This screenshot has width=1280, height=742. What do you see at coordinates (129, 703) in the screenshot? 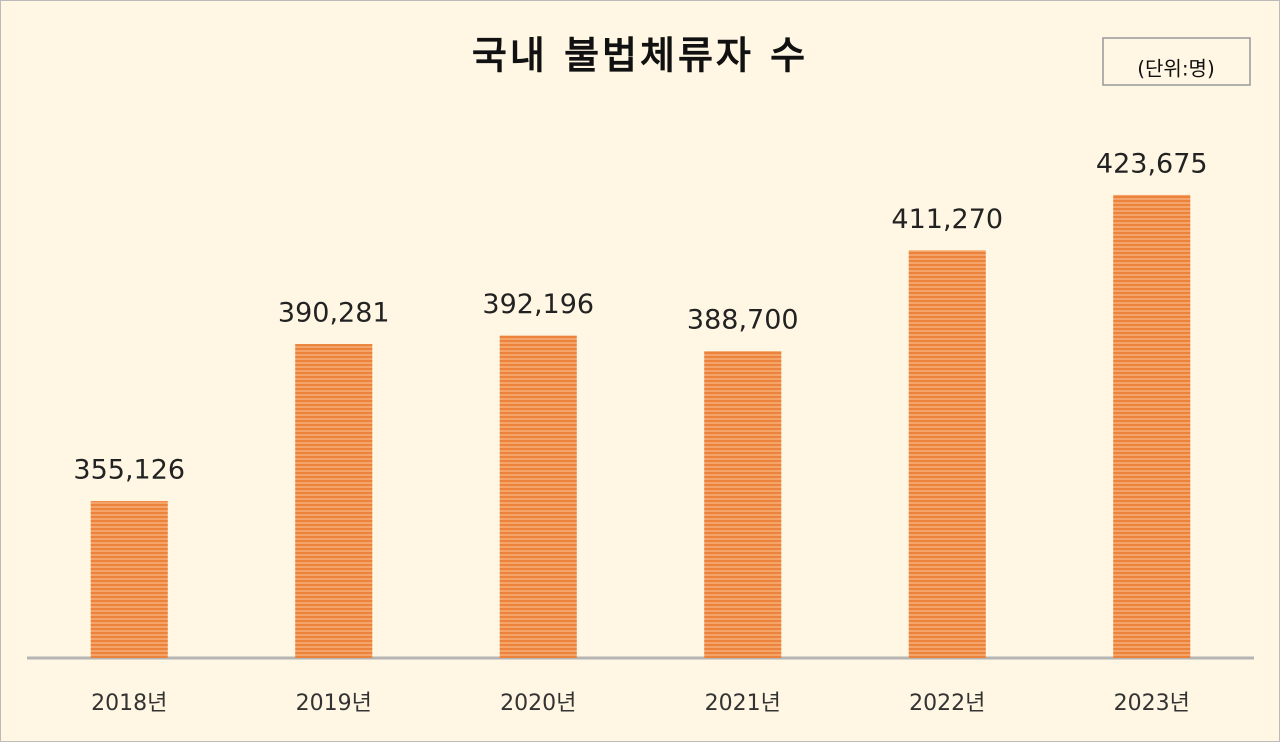
I see `x-tick-label: 2018년` at bounding box center [129, 703].